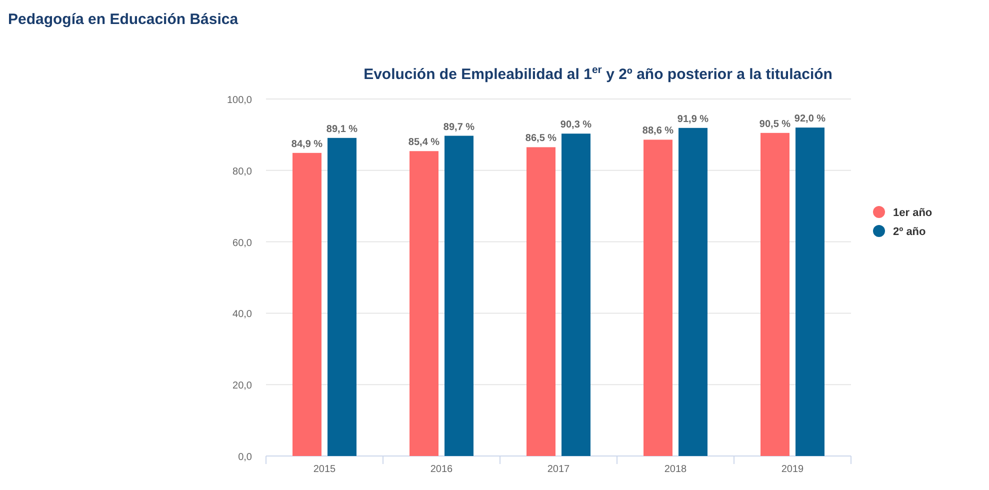 The height and width of the screenshot is (490, 989). Describe the element at coordinates (658, 131) in the screenshot. I see `data-label: 88,6 %` at that location.